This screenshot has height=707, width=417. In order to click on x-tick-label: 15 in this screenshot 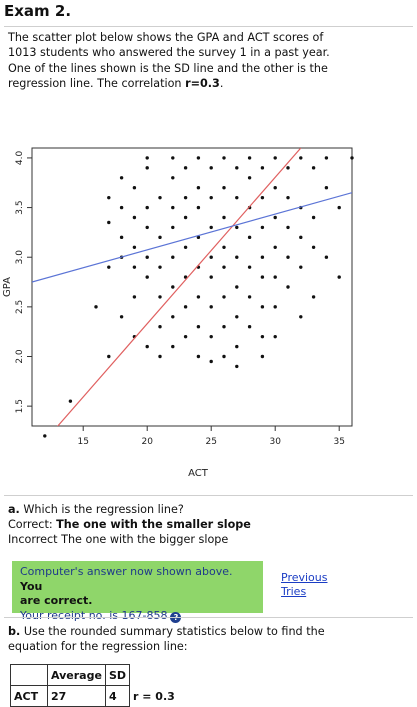, I will do `click(82, 442)`.